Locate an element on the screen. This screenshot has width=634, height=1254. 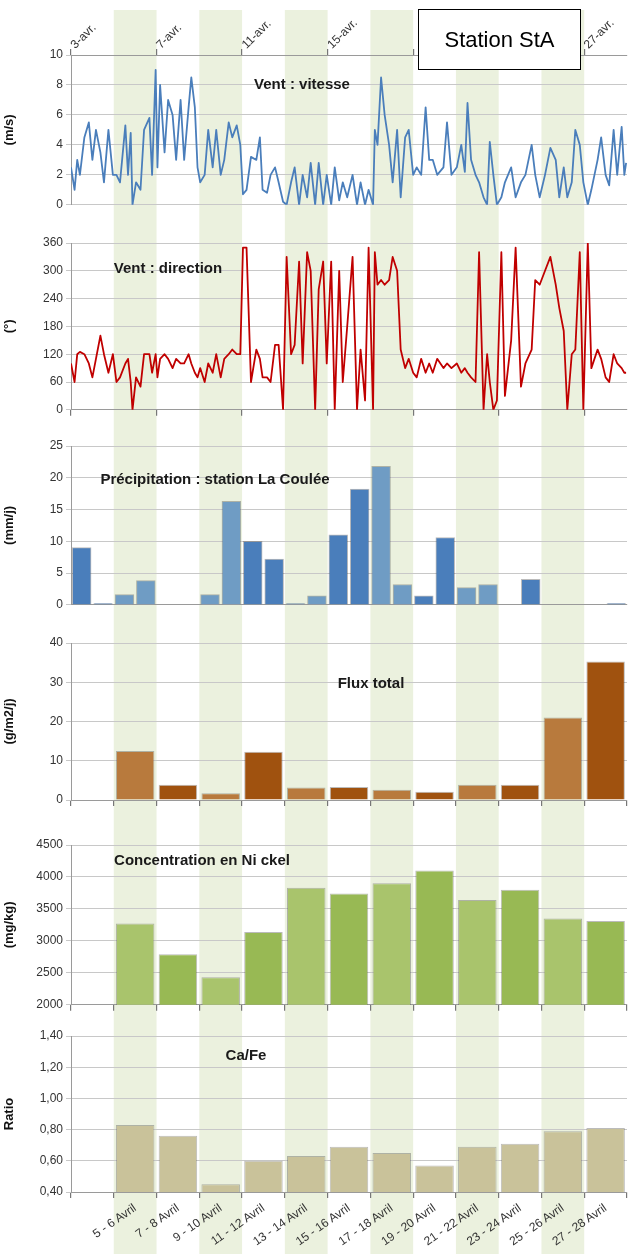
y-tick-label: 240 is located at coordinates (53, 297).